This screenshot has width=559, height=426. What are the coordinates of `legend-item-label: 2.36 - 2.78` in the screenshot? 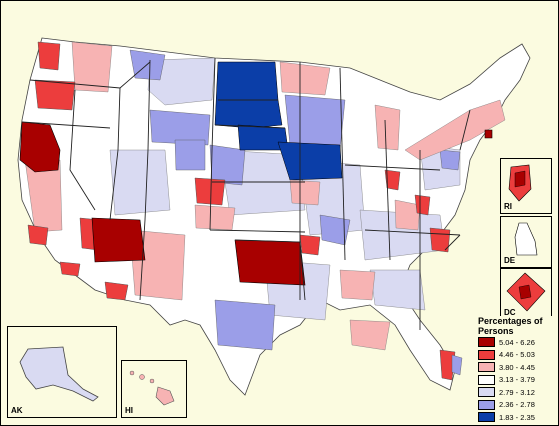 It's located at (517, 405).